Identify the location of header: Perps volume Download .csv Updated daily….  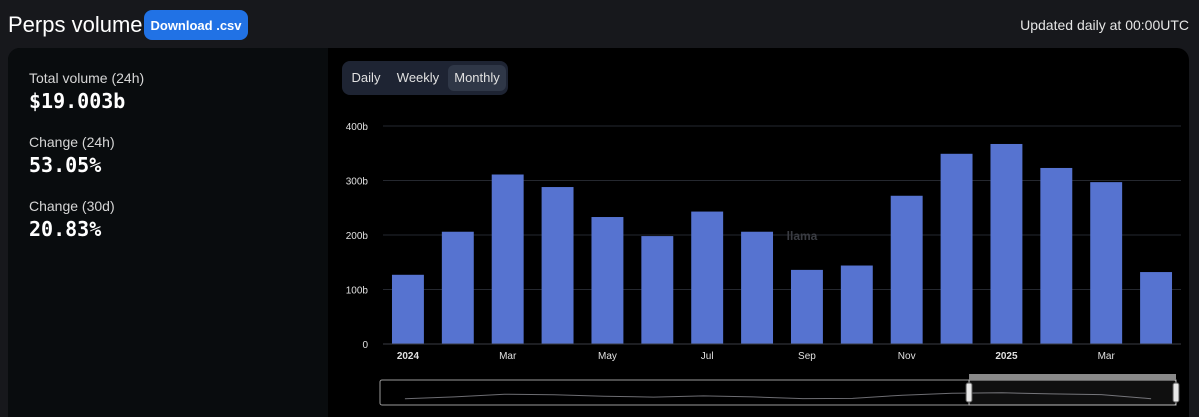
(599, 24).